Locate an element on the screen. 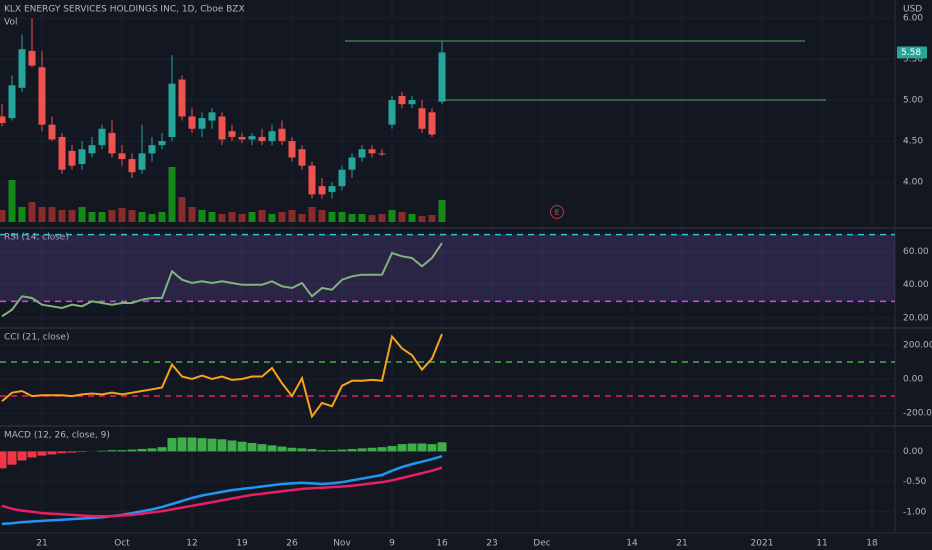 Image resolution: width=932 pixels, height=550 pixels. currency-label: USD is located at coordinates (912, 10).